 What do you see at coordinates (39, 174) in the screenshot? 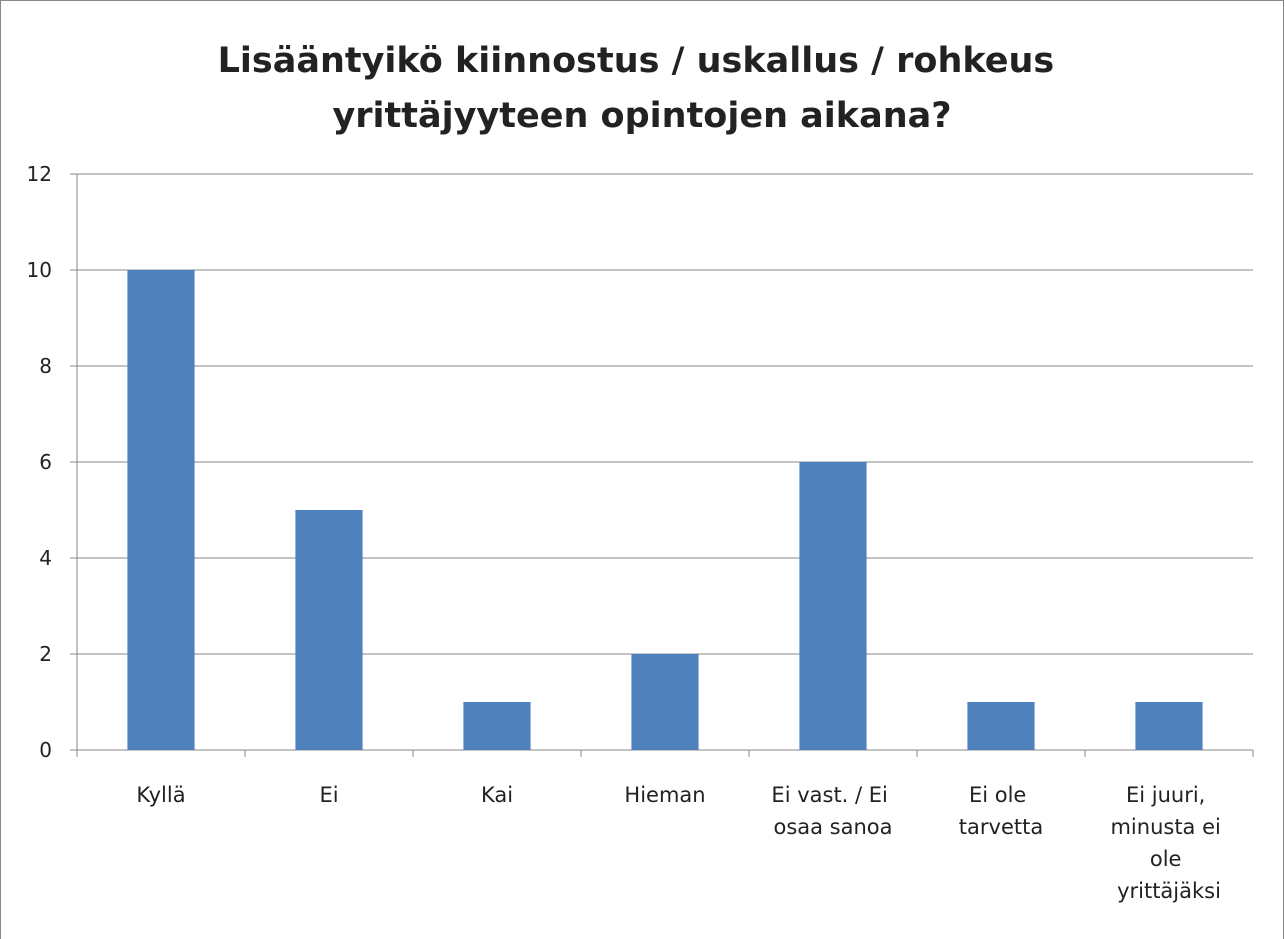
I see `y-tick-label: 12` at bounding box center [39, 174].